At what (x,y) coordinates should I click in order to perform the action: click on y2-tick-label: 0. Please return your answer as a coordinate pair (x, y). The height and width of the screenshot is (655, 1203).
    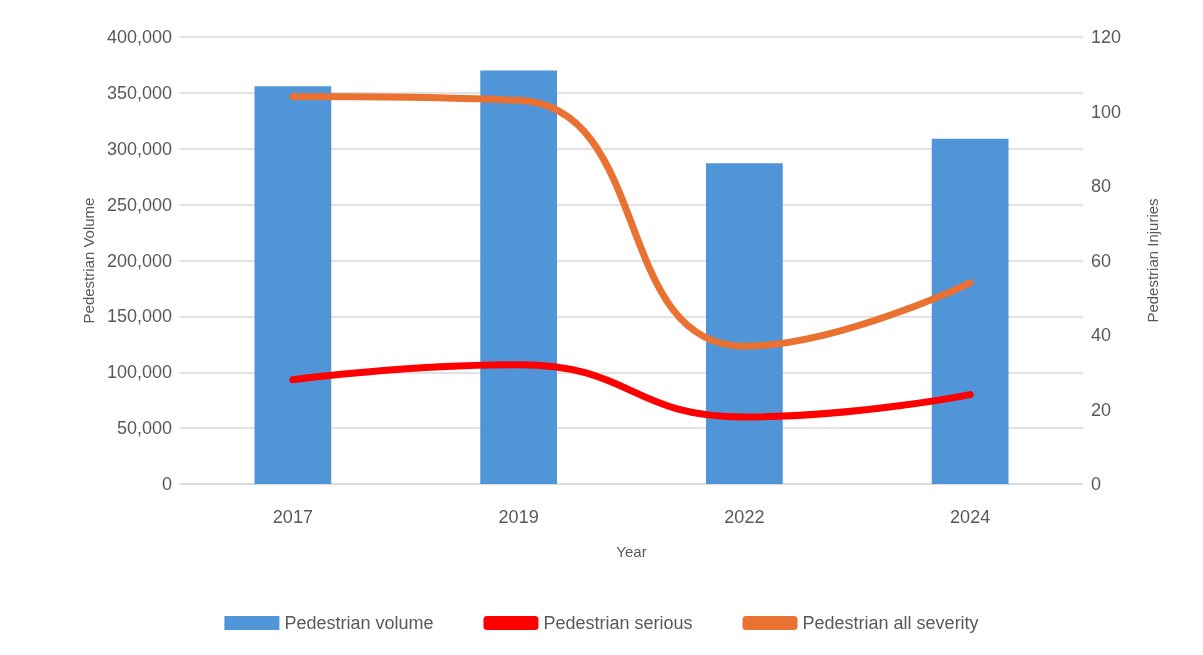
    Looking at the image, I should click on (1096, 484).